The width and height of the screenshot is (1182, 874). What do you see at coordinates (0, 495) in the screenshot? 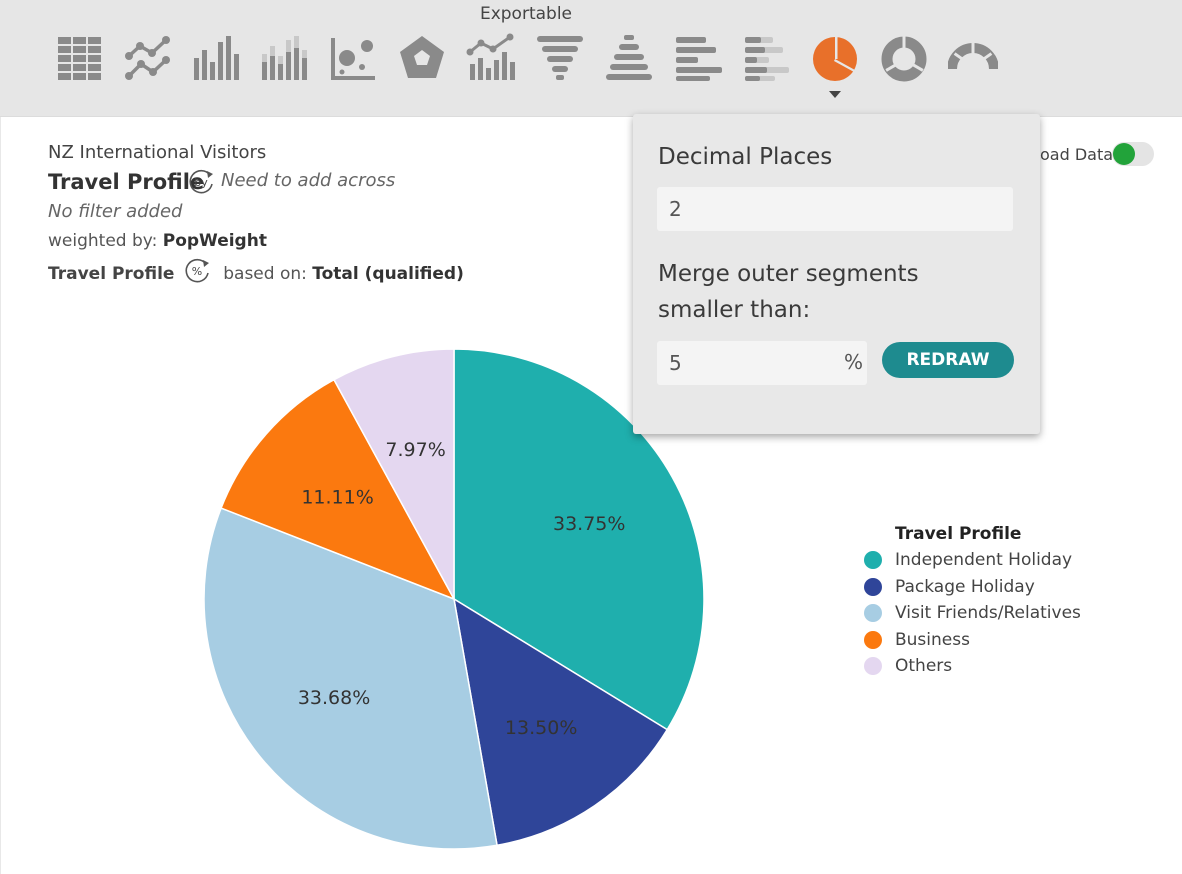
I see `left-border` at bounding box center [0, 495].